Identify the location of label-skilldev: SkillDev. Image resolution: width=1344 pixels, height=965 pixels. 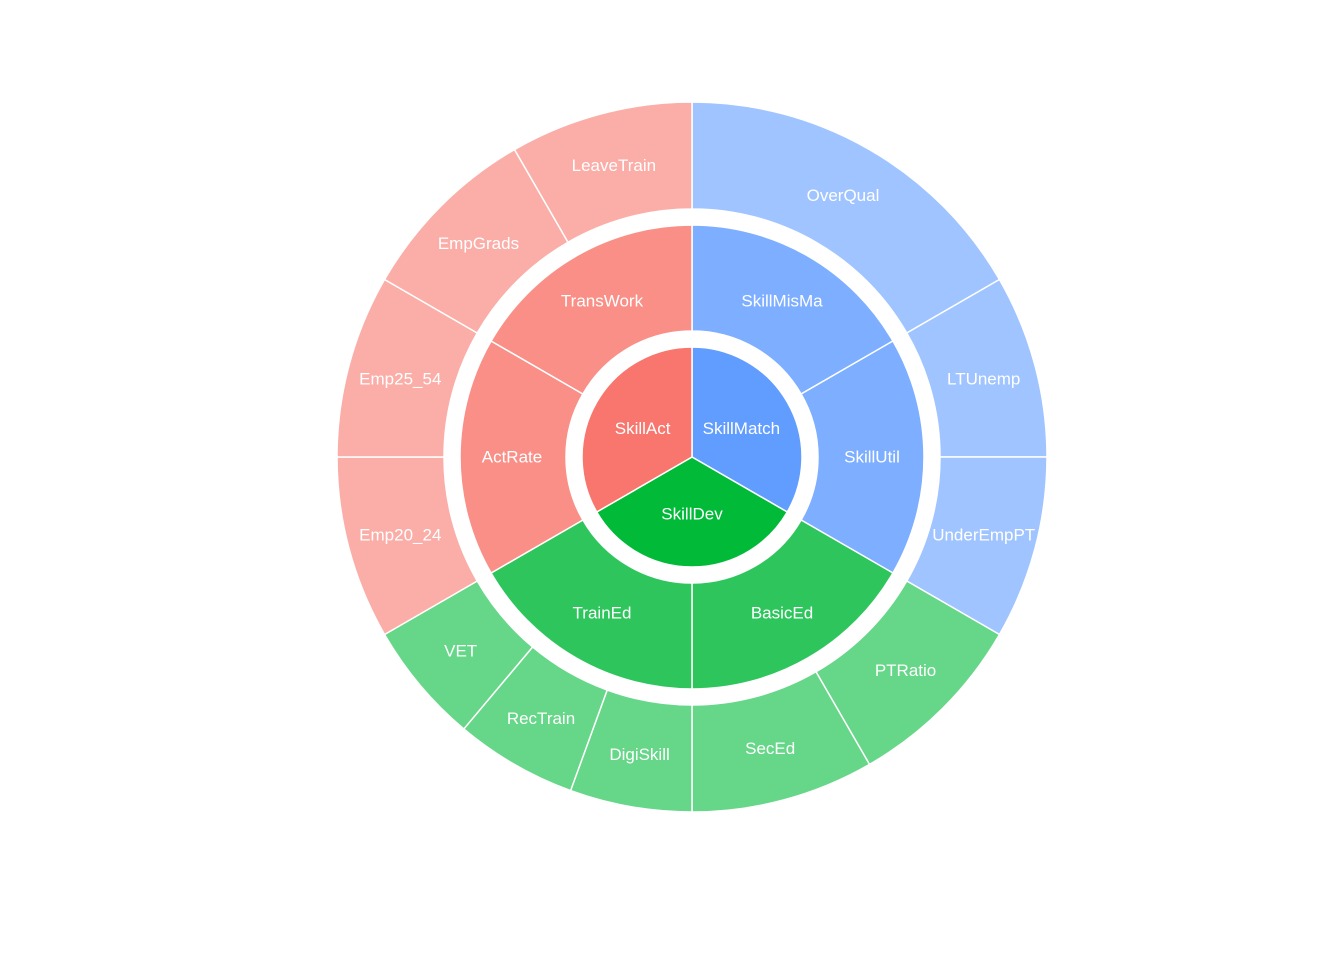
(692, 514).